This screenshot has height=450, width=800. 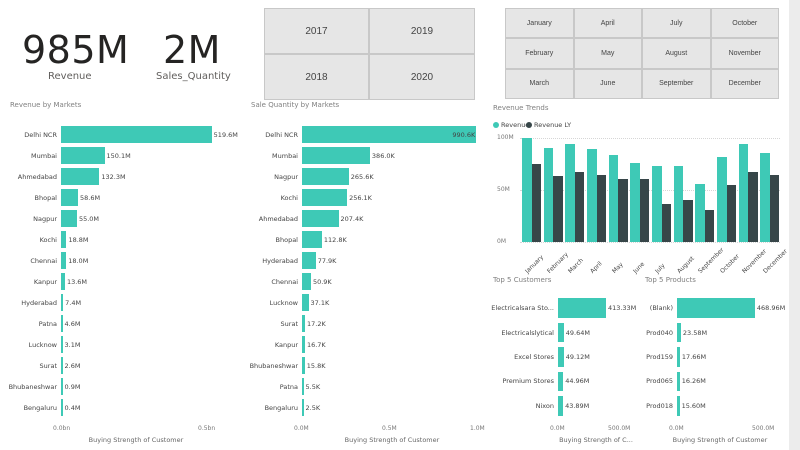 I want to click on revenue-market-value-label: 13.6M, so click(x=77, y=281).